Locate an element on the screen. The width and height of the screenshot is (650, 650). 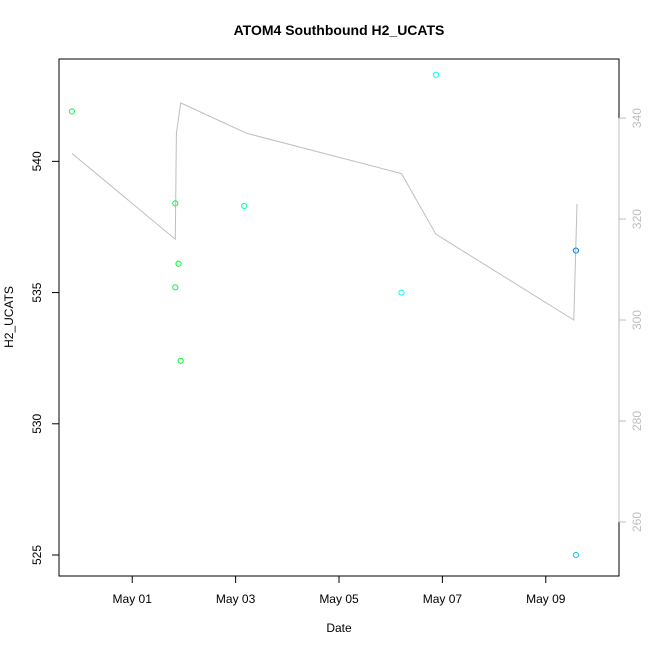
x-tick-label: May 05 is located at coordinates (339, 599).